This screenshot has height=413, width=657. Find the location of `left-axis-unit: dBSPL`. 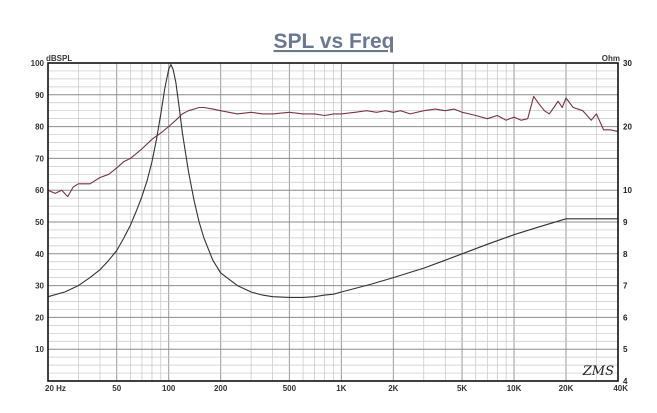

left-axis-unit: dBSPL is located at coordinates (59, 58).